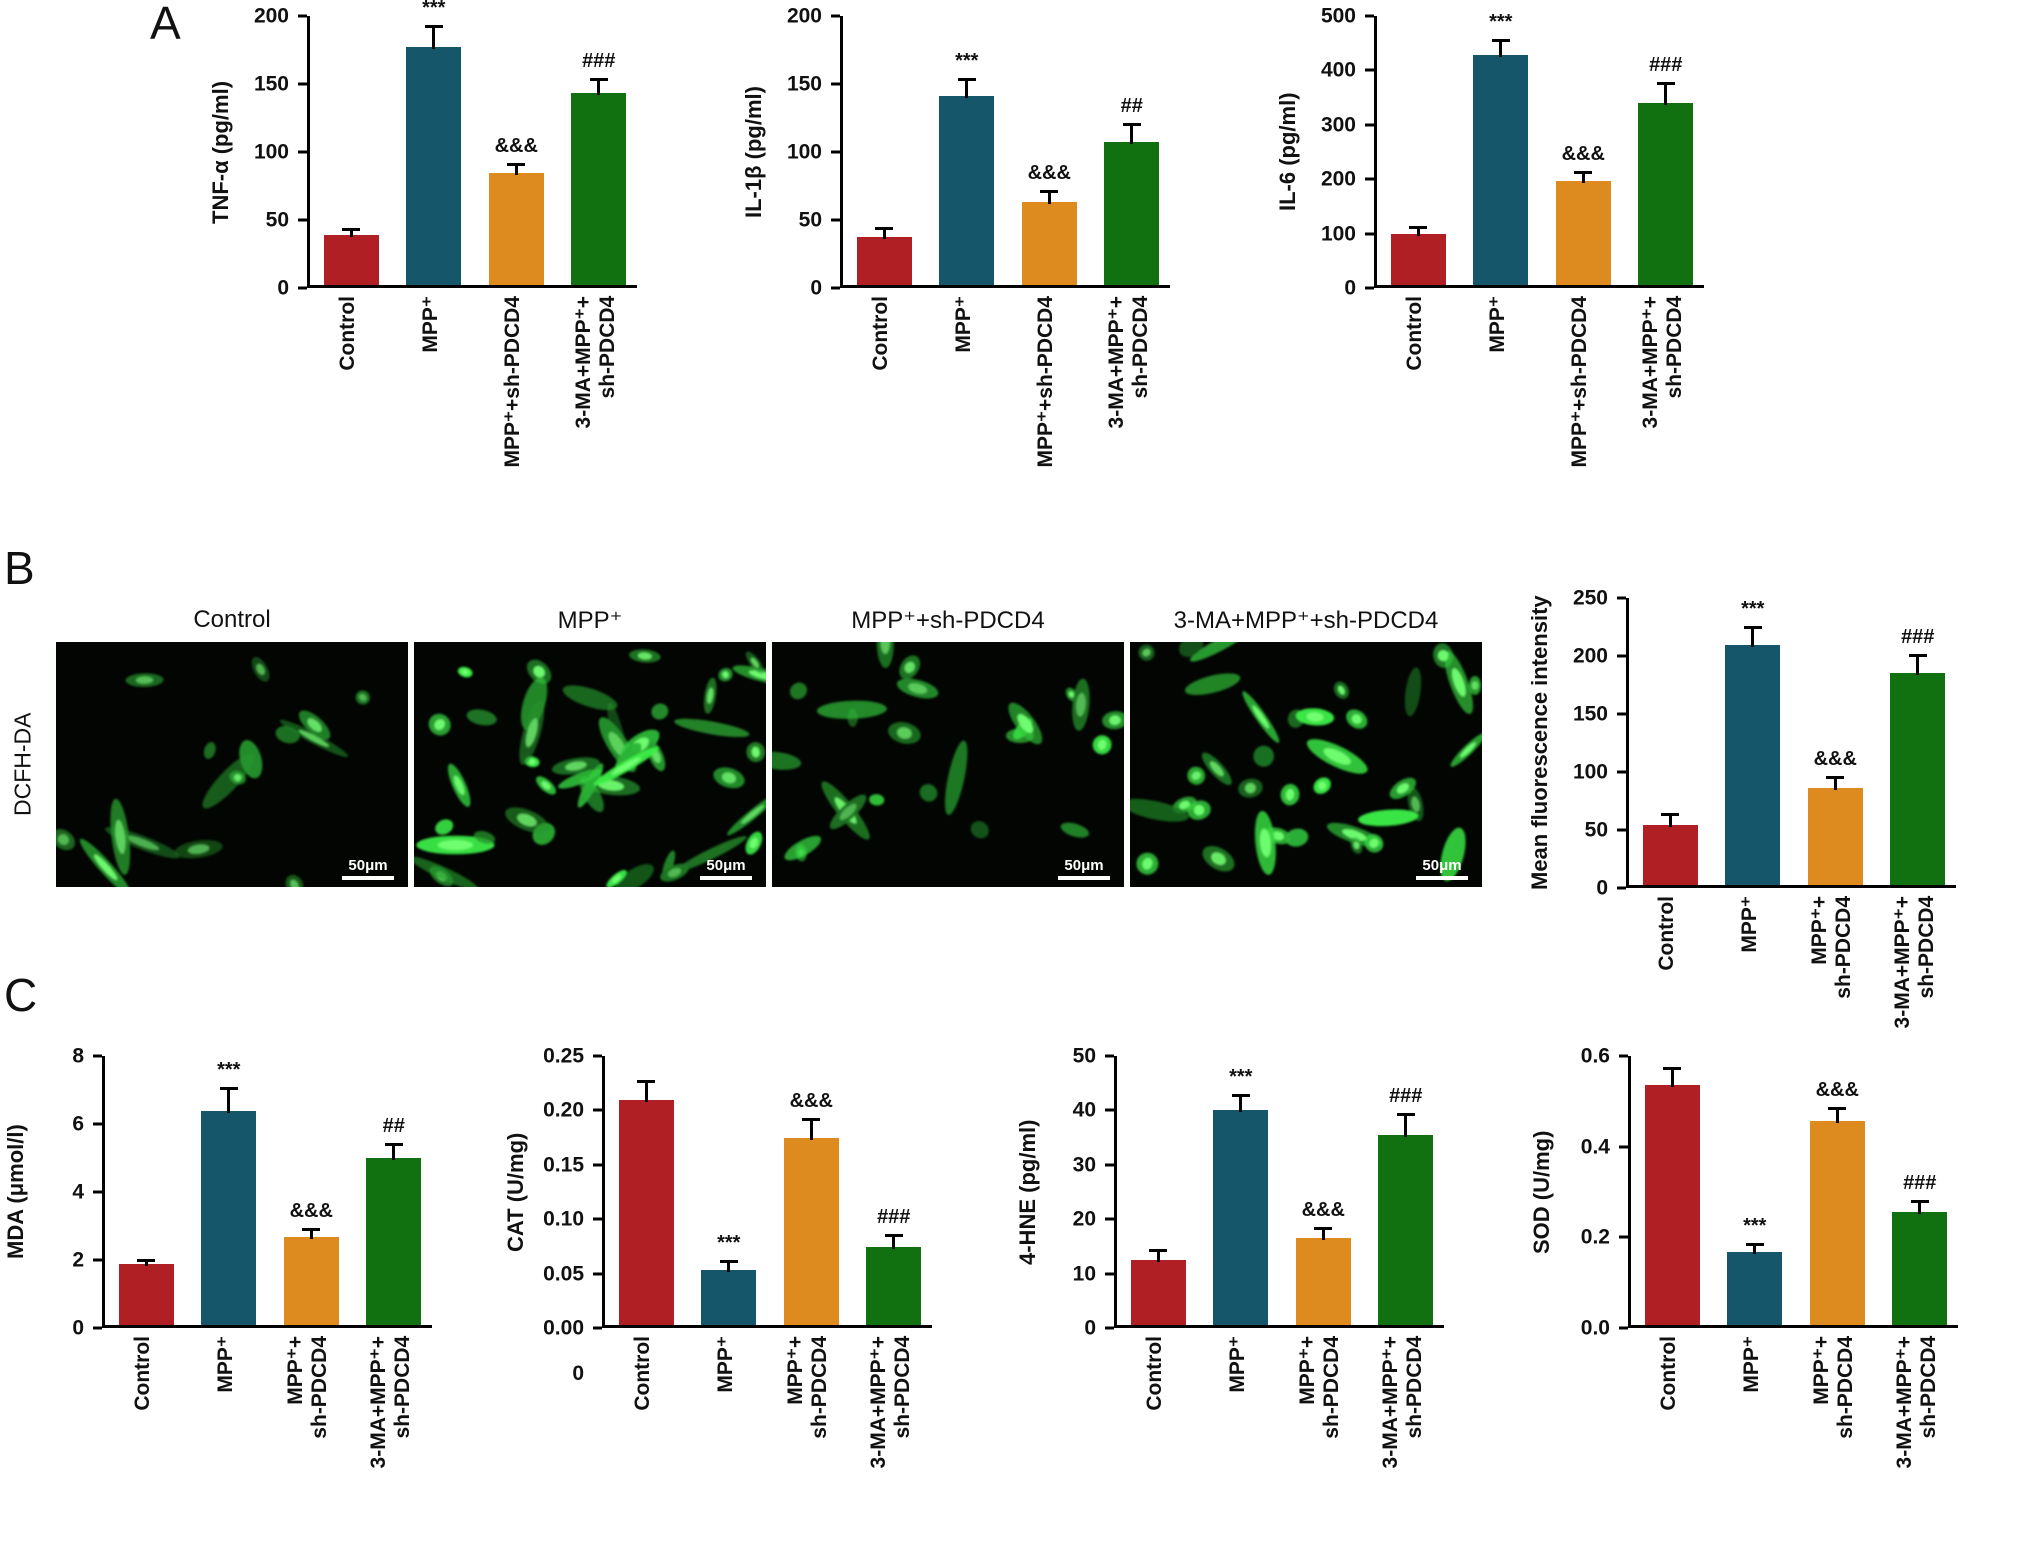 The width and height of the screenshot is (2032, 1552). I want to click on y-tick-label: 0.05, so click(563, 1274).